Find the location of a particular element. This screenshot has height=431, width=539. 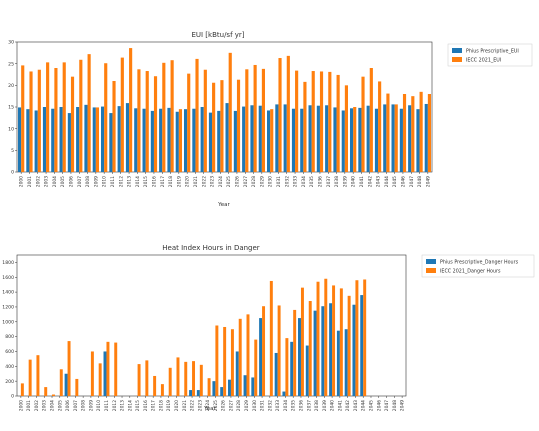

bar-series1-2017 is located at coordinates (161, 140).